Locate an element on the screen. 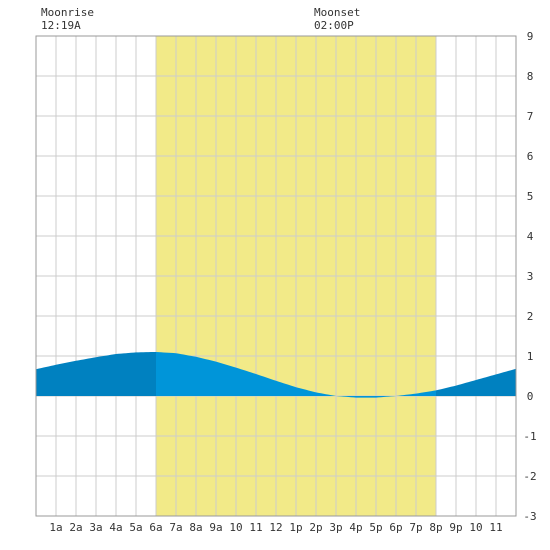  x-tick-label: 2a is located at coordinates (75, 527).